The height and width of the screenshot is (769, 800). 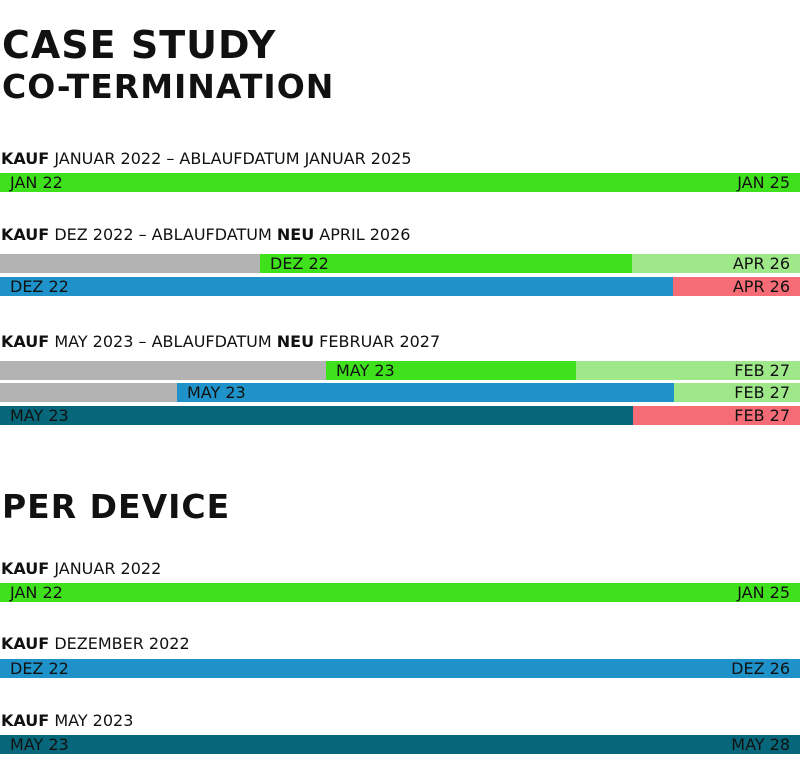 I want to click on case2-bar1-lightgreen, so click(x=716, y=263).